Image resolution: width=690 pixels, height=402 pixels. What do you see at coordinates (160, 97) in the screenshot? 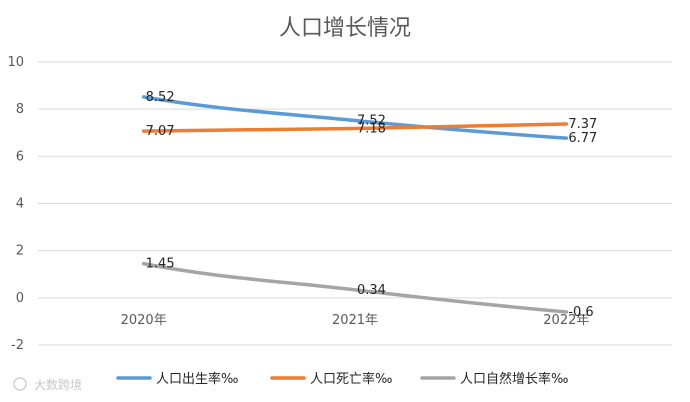
I see `data-label: 8.52` at bounding box center [160, 97].